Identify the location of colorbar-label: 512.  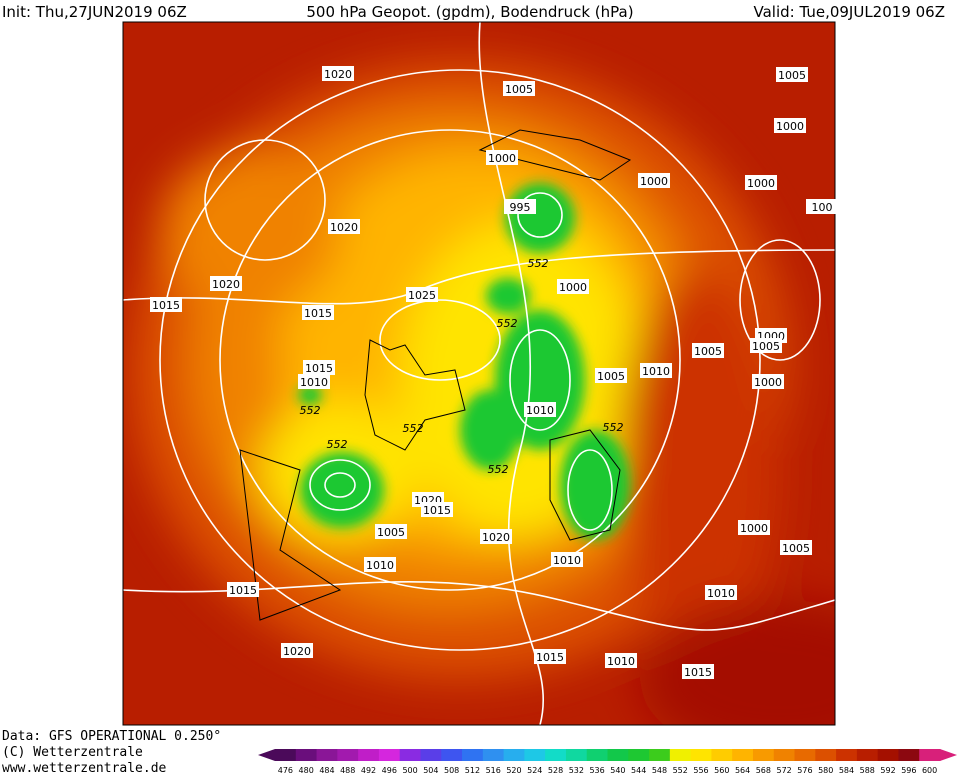
(472, 770).